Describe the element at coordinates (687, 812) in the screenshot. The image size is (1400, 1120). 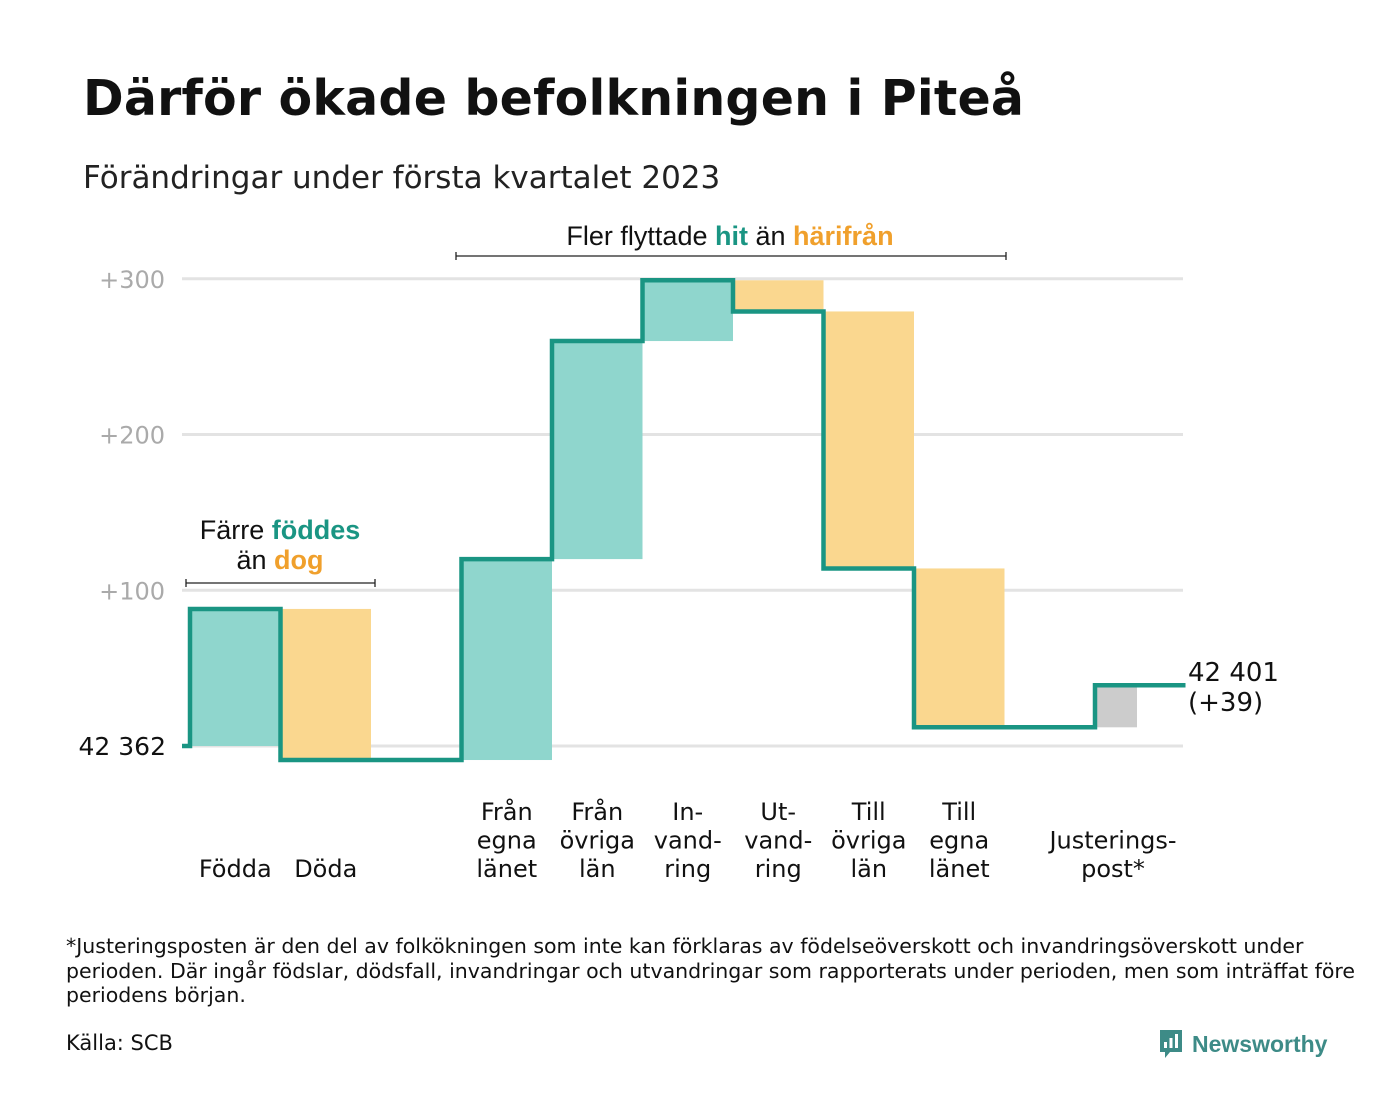
I see `category-label-line: In-` at that location.